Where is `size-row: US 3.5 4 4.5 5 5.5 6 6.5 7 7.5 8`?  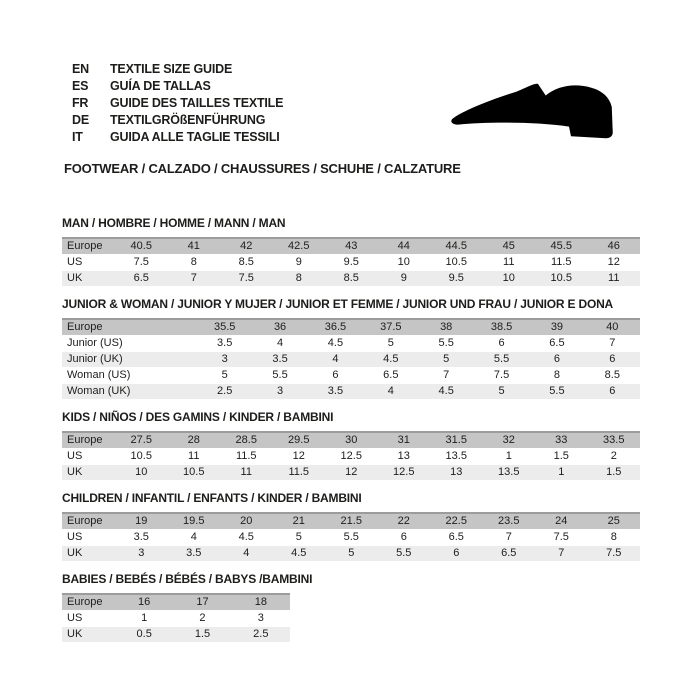
size-row: US 3.5 4 4.5 5 5.5 6 6.5 7 7.5 8 is located at coordinates (351, 537).